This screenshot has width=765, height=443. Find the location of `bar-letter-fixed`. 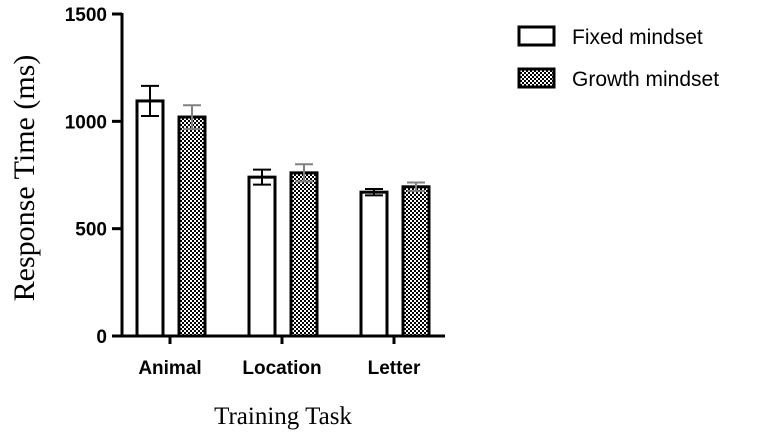

bar-letter-fixed is located at coordinates (374, 264).